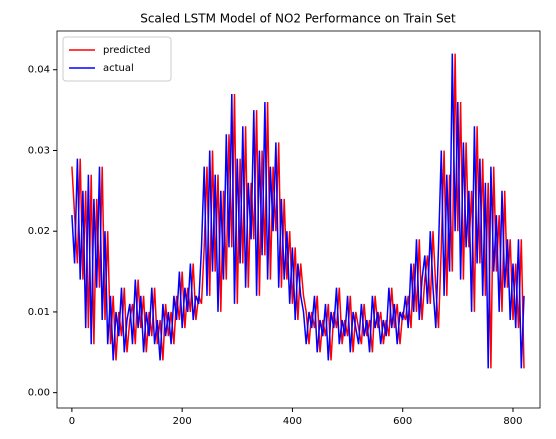  What do you see at coordinates (117, 59) in the screenshot?
I see `legend-box` at bounding box center [117, 59].